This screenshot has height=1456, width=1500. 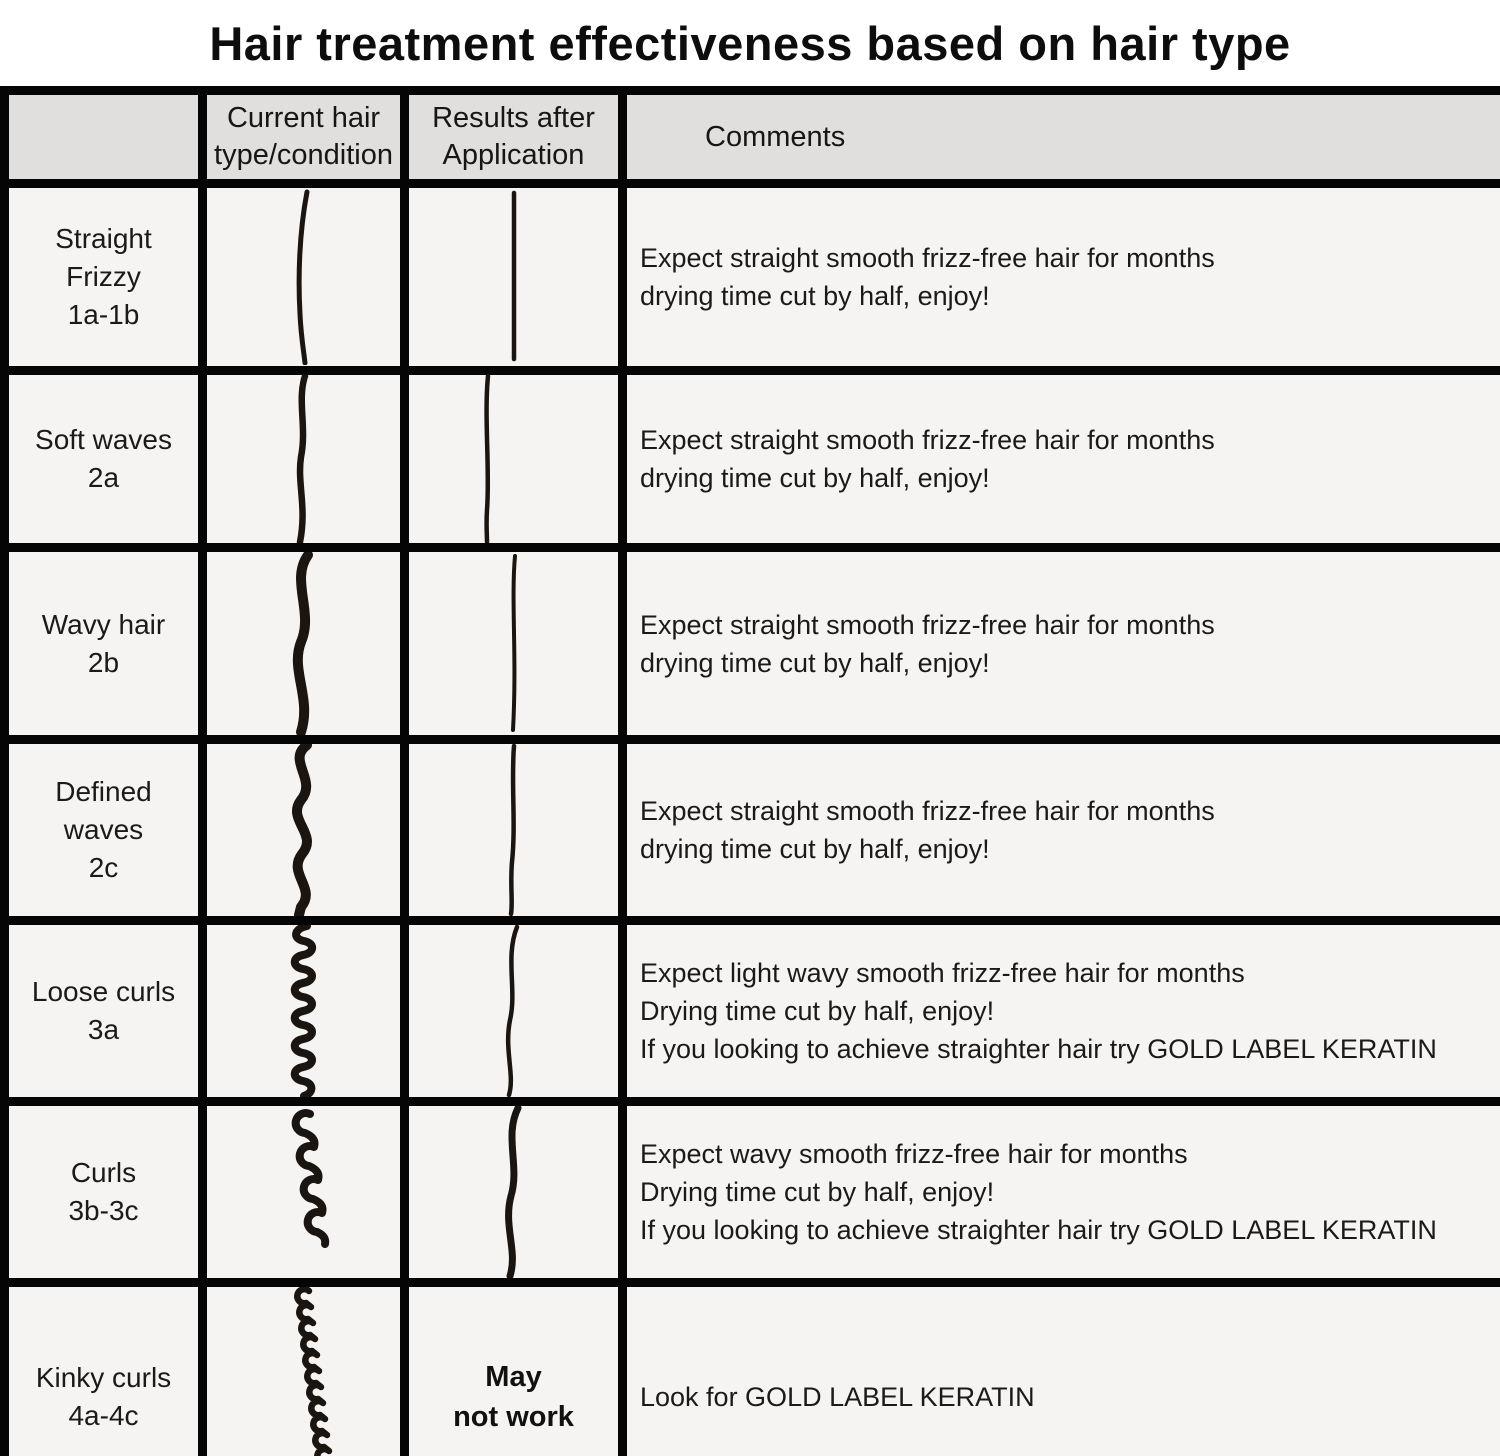 I want to click on wavy-strand-icon, so click(x=302, y=643).